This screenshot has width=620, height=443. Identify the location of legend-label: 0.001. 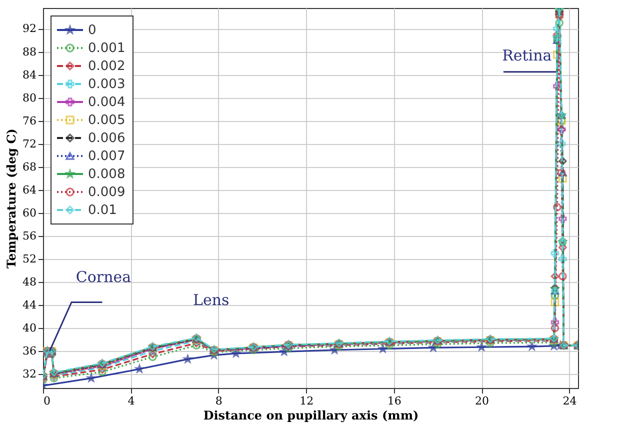
(107, 48).